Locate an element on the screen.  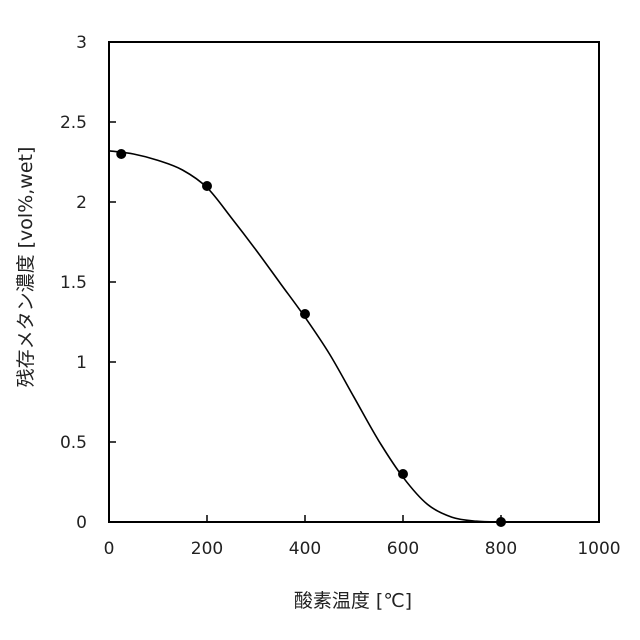
y-tick-label: 0.5 is located at coordinates (73, 443).